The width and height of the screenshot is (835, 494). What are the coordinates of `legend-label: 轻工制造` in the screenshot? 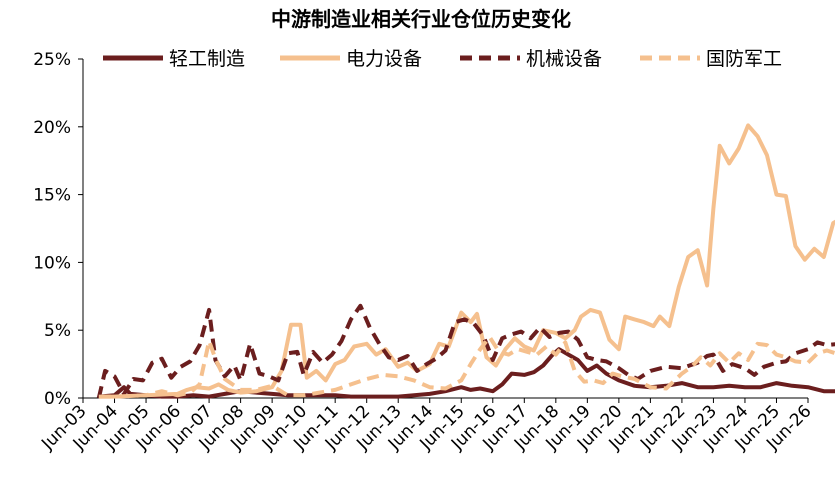 It's located at (207, 59).